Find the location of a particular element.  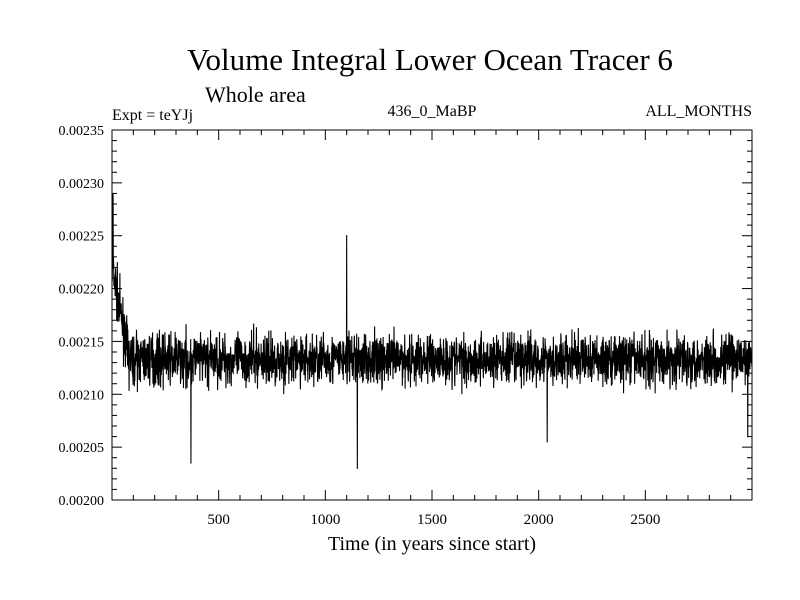

x-tick-label: 500 is located at coordinates (218, 520).